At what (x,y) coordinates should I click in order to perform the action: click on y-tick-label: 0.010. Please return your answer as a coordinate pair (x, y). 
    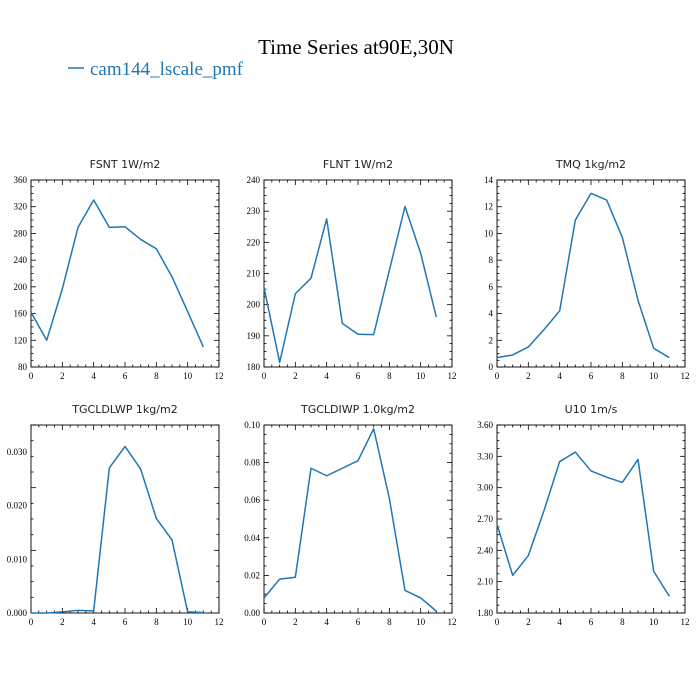
    Looking at the image, I should click on (17, 559).